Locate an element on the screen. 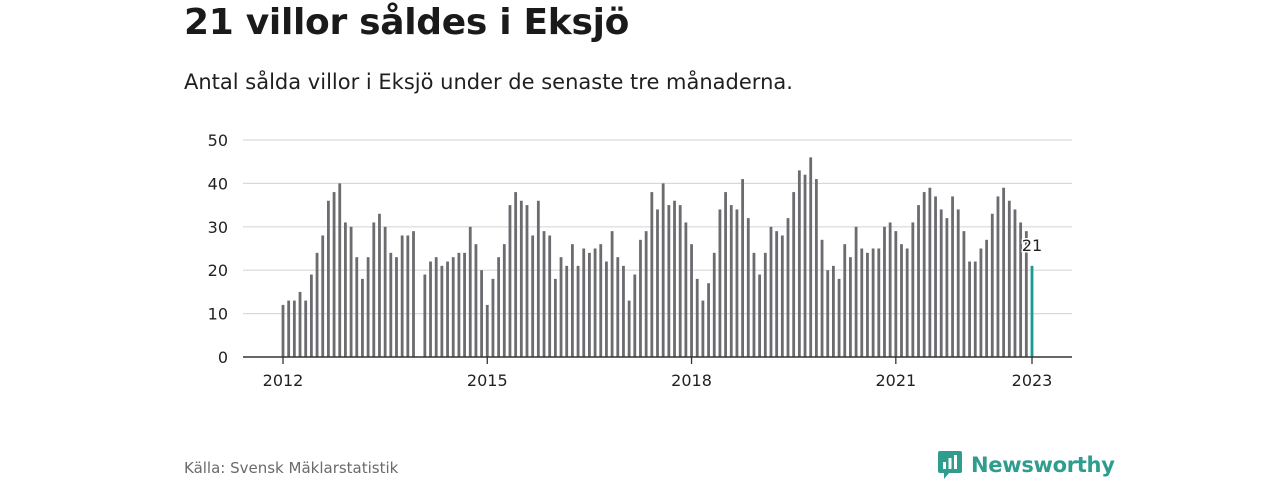  x-axis-ticks is located at coordinates (657, 360).